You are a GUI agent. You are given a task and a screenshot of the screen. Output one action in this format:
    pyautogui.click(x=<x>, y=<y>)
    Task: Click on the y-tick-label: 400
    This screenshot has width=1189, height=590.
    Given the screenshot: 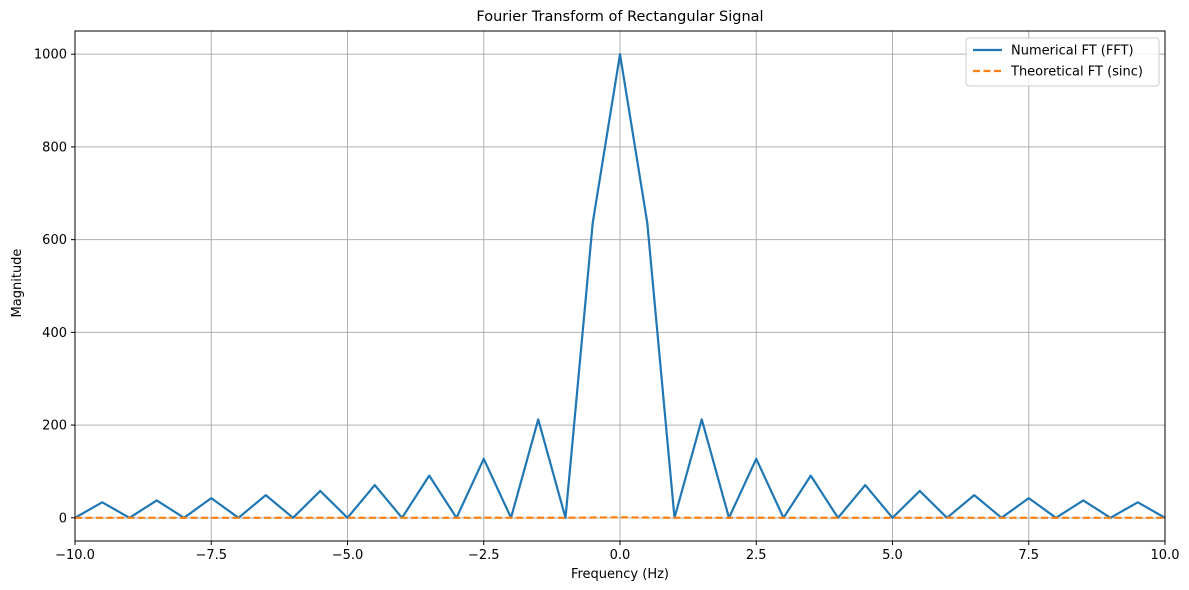 What is the action you would take?
    pyautogui.click(x=54, y=333)
    